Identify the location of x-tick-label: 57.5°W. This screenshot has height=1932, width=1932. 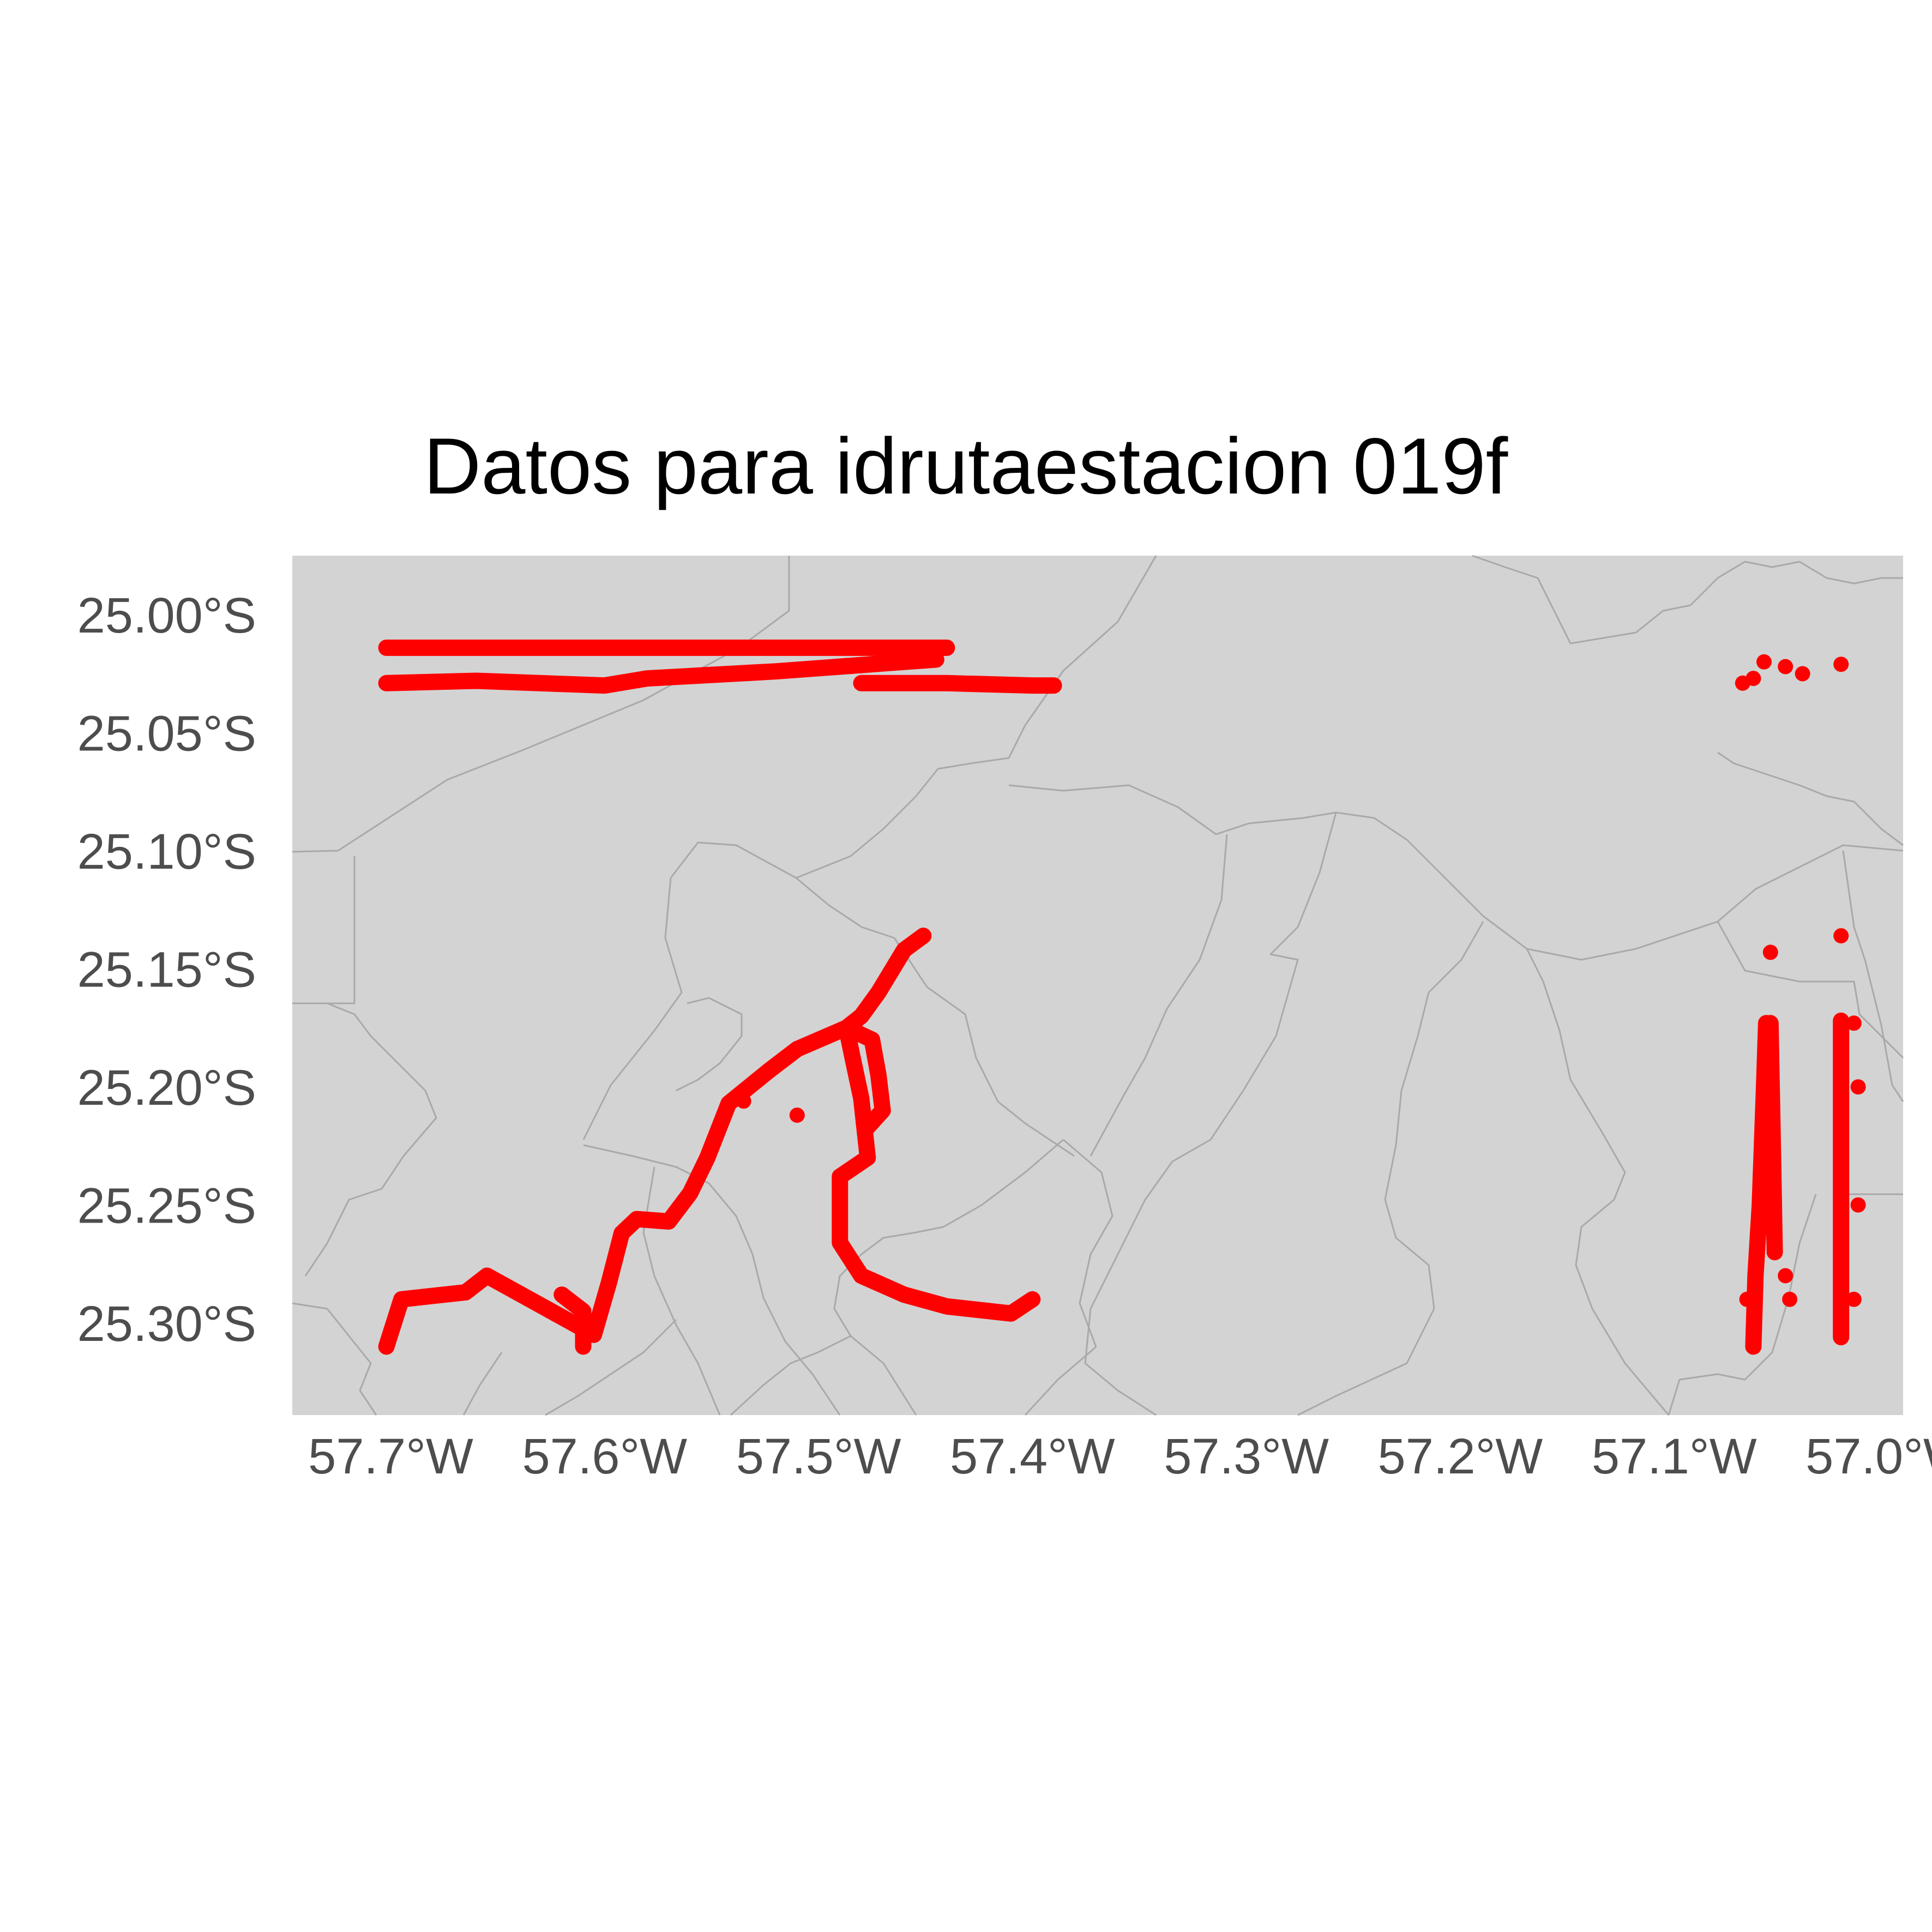
(818, 1456).